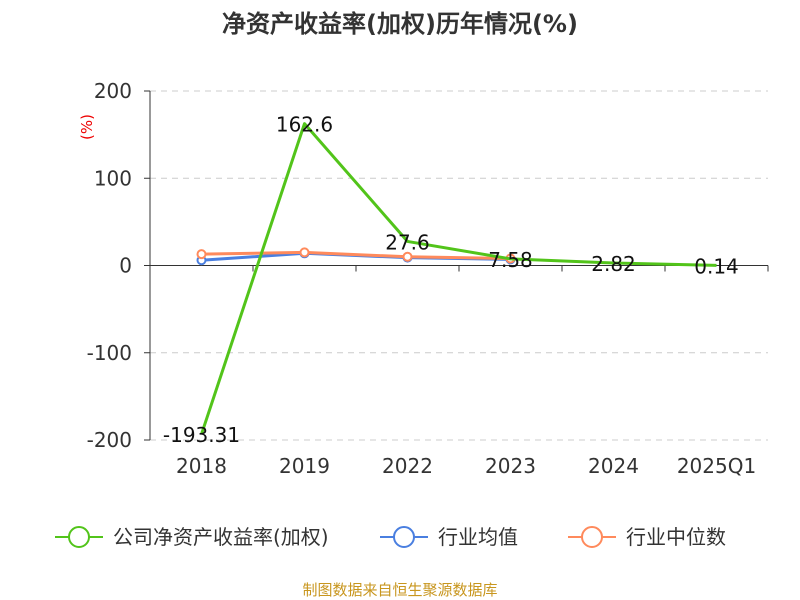  Describe the element at coordinates (125, 266) in the screenshot. I see `y-tick-label: 0` at that location.